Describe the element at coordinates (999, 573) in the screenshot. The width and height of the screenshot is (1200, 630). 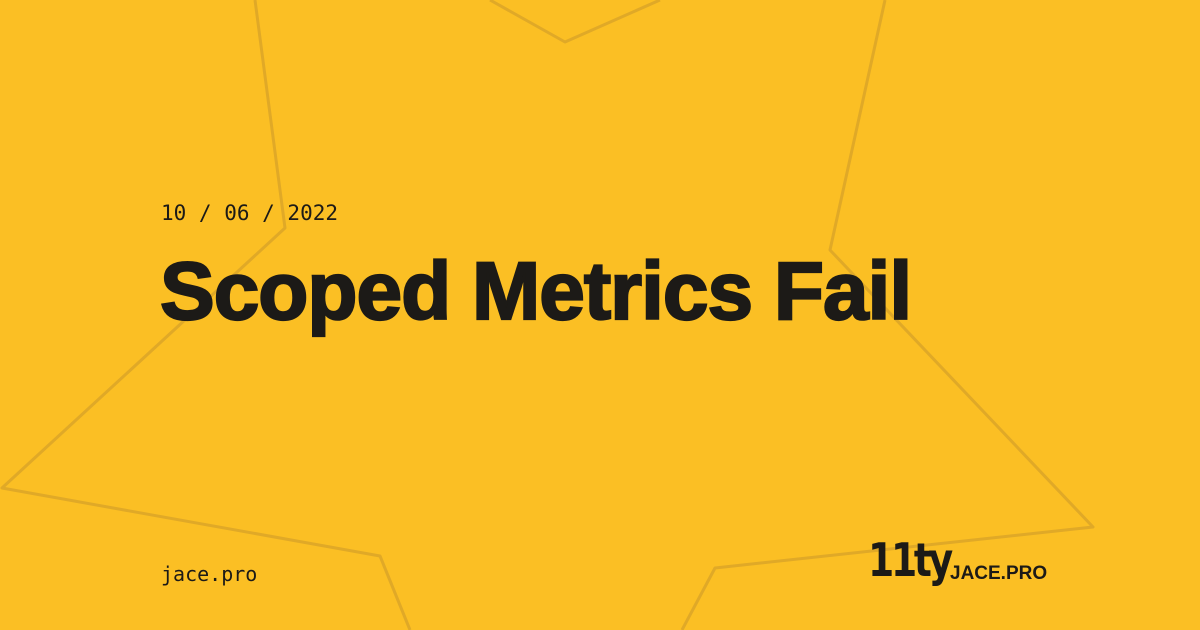
I see `site-brand: JACE.PRO` at that location.